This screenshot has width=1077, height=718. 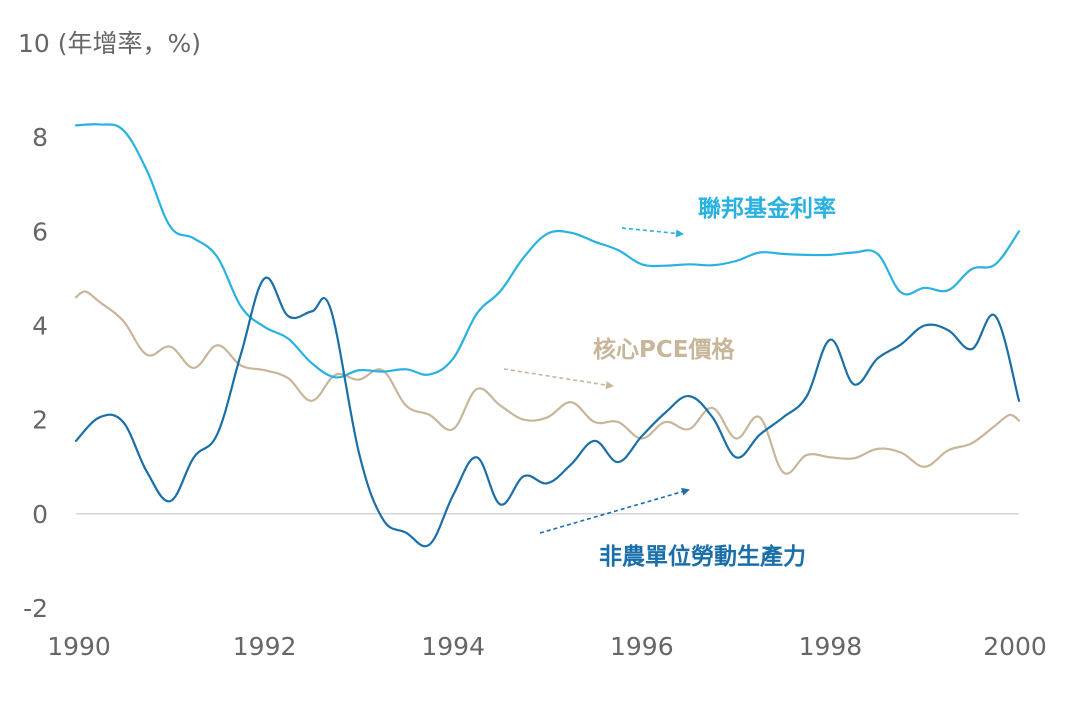 I want to click on x-tick-label: 1998, so click(x=831, y=646).